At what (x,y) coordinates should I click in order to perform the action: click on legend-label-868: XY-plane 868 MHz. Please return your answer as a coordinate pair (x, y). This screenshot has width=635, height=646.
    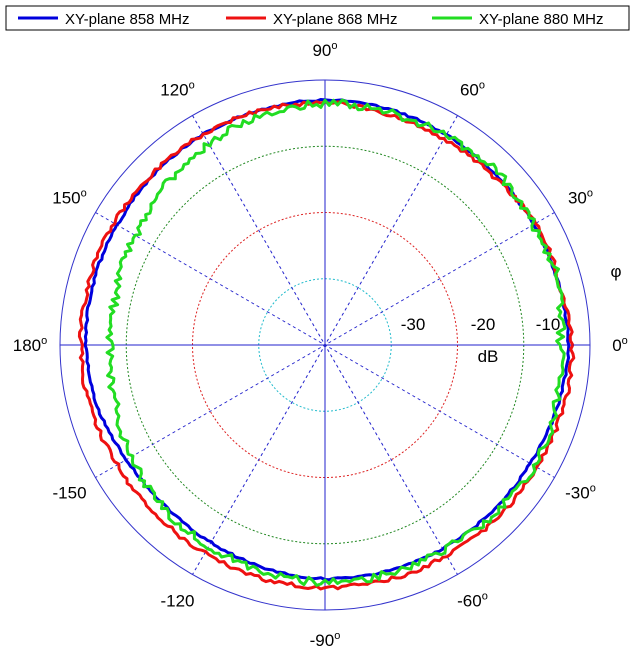
    Looking at the image, I should click on (335, 19).